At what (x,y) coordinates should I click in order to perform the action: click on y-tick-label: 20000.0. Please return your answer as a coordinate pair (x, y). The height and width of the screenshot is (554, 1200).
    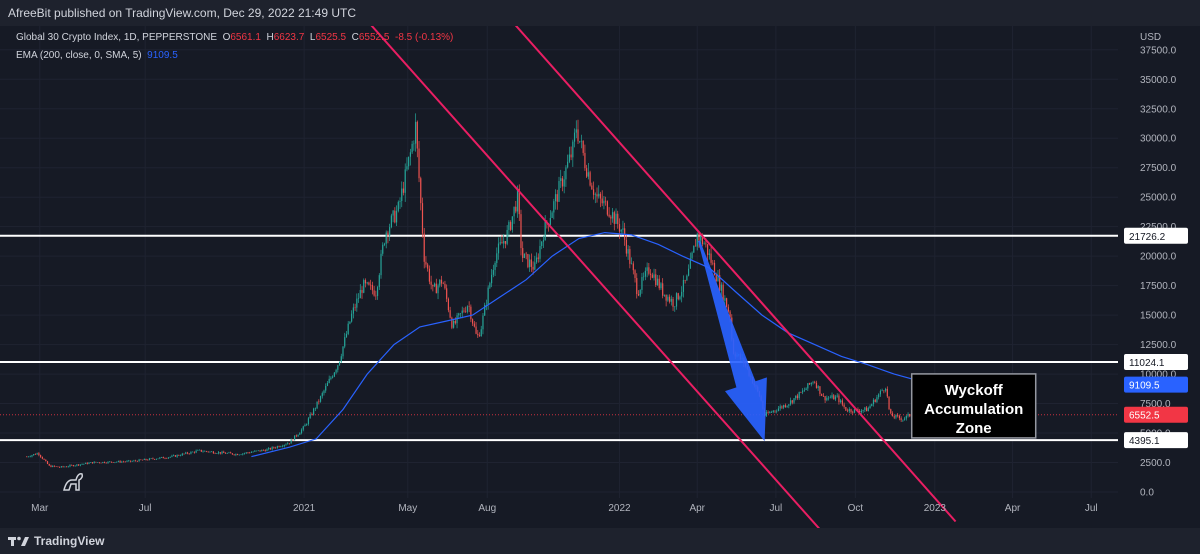
    Looking at the image, I should click on (1158, 257).